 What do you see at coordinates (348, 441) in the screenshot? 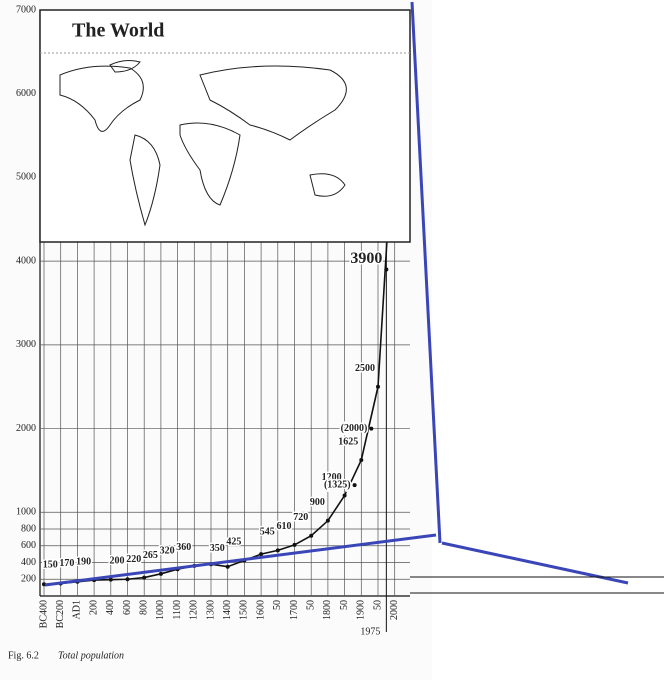
I see `data-label: 1625` at bounding box center [348, 441].